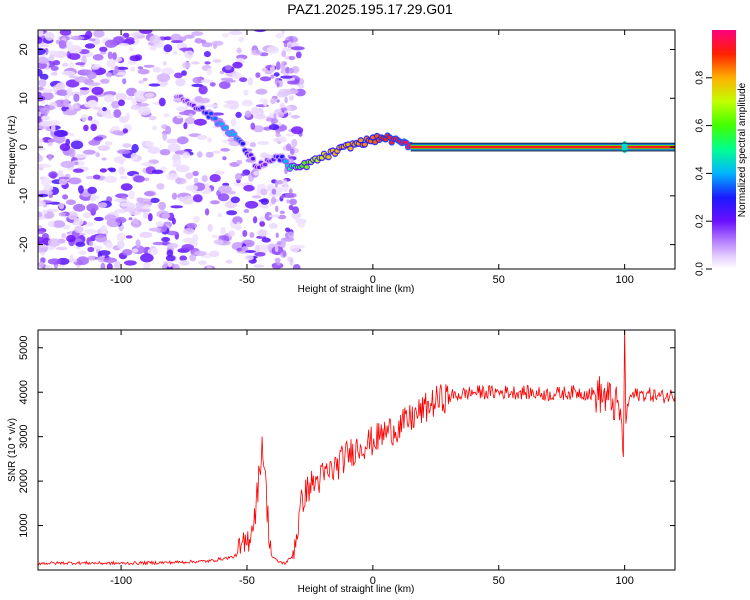 This screenshot has width=750, height=600. What do you see at coordinates (700, 221) in the screenshot?
I see `colorbar-tick-label: 0.2` at bounding box center [700, 221].